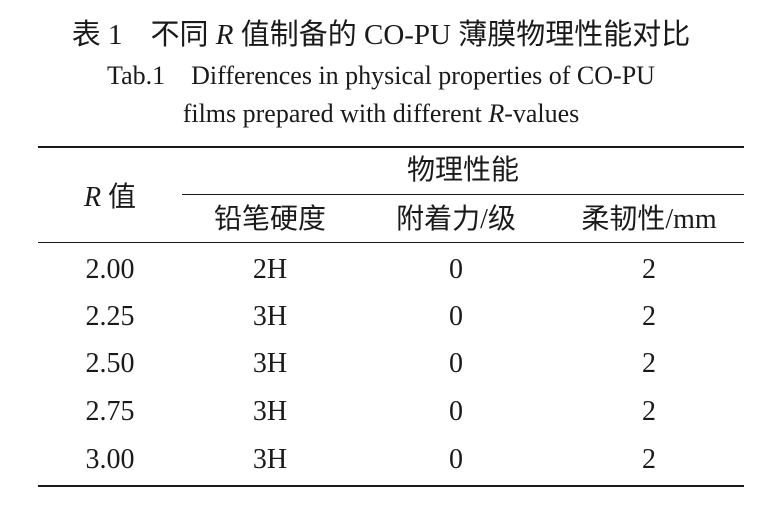 The width and height of the screenshot is (762, 510). I want to click on header-flexibility: 柔韧性/mm, so click(649, 219).